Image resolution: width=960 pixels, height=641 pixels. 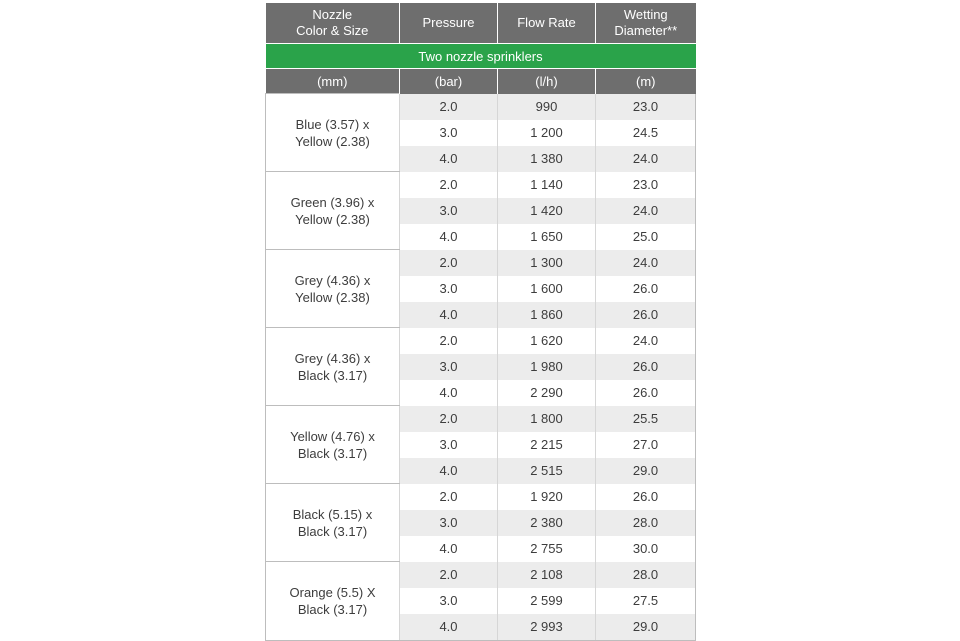 I want to click on header-wetting-line2: Diameter**, so click(x=646, y=30).